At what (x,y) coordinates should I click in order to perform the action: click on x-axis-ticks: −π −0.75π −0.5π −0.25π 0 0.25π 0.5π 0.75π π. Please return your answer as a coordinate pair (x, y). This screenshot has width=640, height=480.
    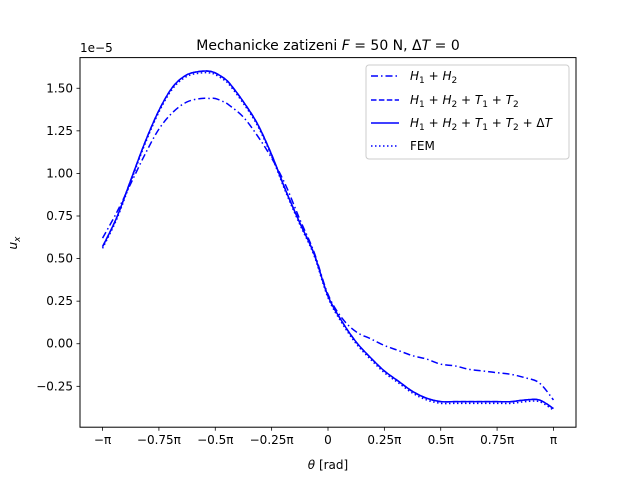
    Looking at the image, I should click on (325, 437).